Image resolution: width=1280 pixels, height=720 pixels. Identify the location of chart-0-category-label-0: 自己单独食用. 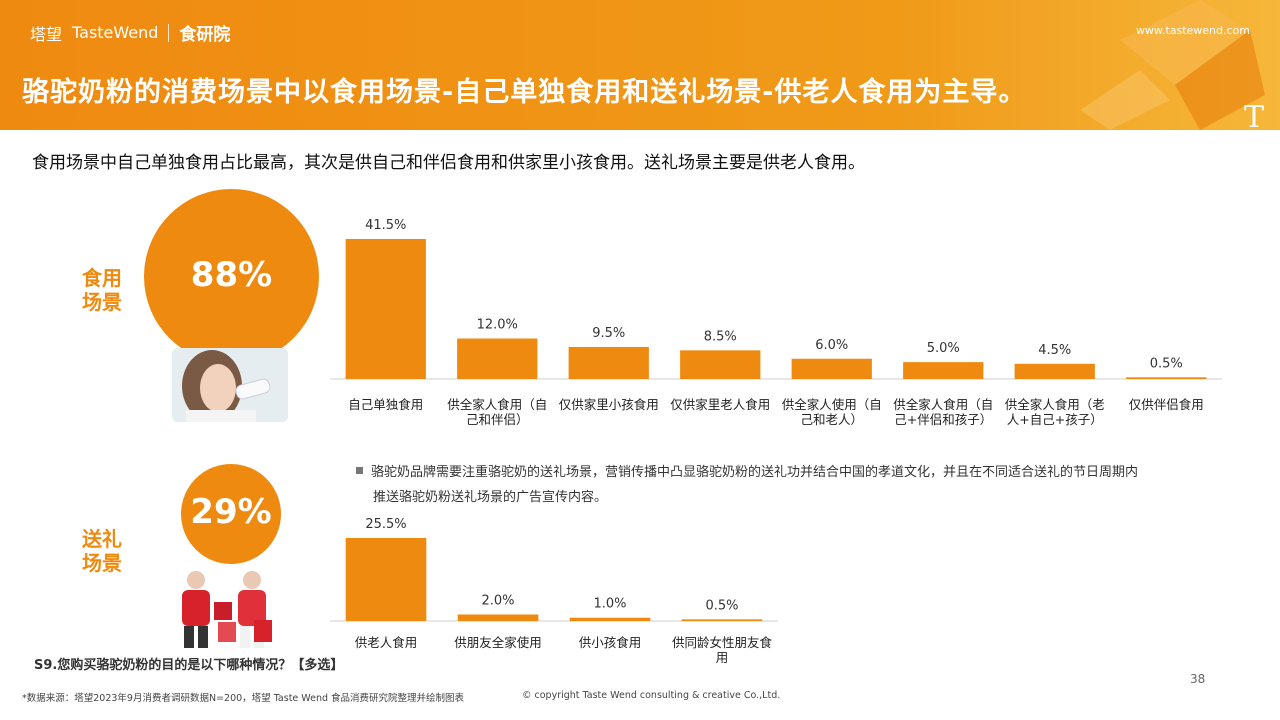
(385, 404).